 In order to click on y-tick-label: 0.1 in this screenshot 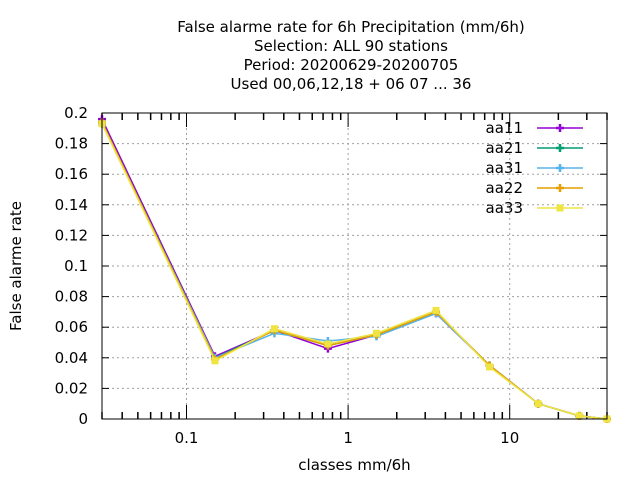, I will do `click(76, 266)`.